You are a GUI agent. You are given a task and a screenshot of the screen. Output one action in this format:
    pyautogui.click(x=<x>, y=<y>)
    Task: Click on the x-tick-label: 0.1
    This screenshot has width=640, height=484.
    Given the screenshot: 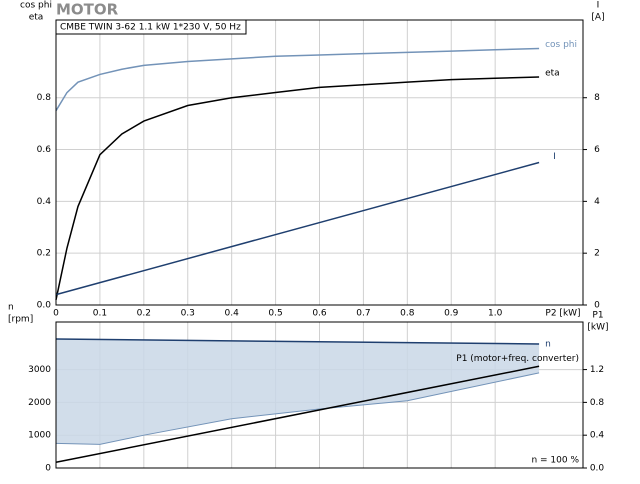 What is the action you would take?
    pyautogui.click(x=100, y=314)
    